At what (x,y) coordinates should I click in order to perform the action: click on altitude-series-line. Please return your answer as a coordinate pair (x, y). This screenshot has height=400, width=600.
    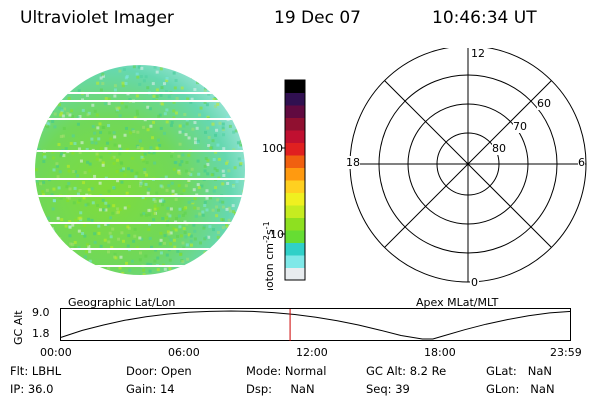
    Looking at the image, I should click on (316, 325).